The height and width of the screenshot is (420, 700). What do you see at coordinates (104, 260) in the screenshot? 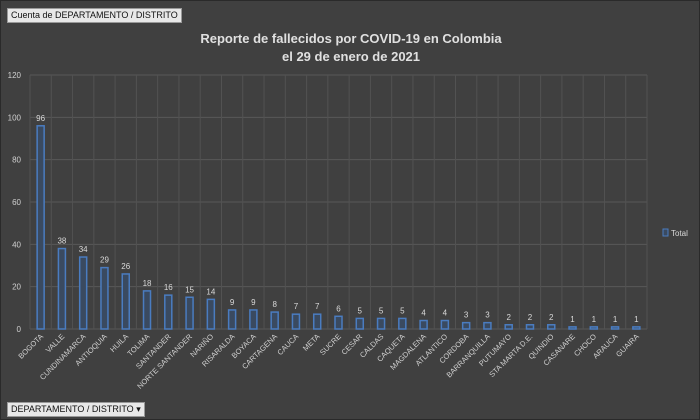
I see `data-label: 29` at bounding box center [104, 260].